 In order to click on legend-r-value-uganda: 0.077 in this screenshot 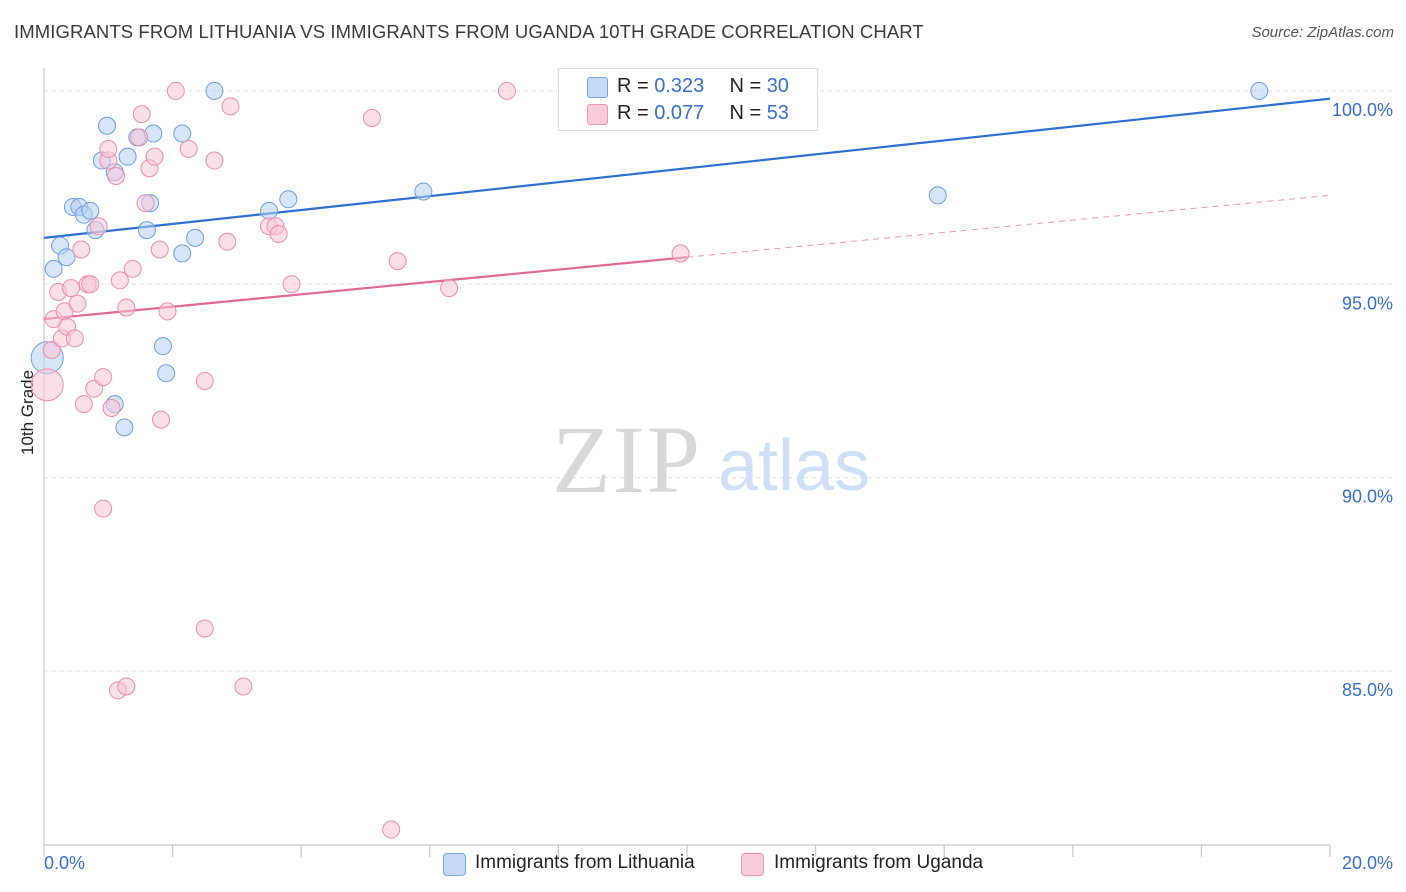, I will do `click(679, 113)`.